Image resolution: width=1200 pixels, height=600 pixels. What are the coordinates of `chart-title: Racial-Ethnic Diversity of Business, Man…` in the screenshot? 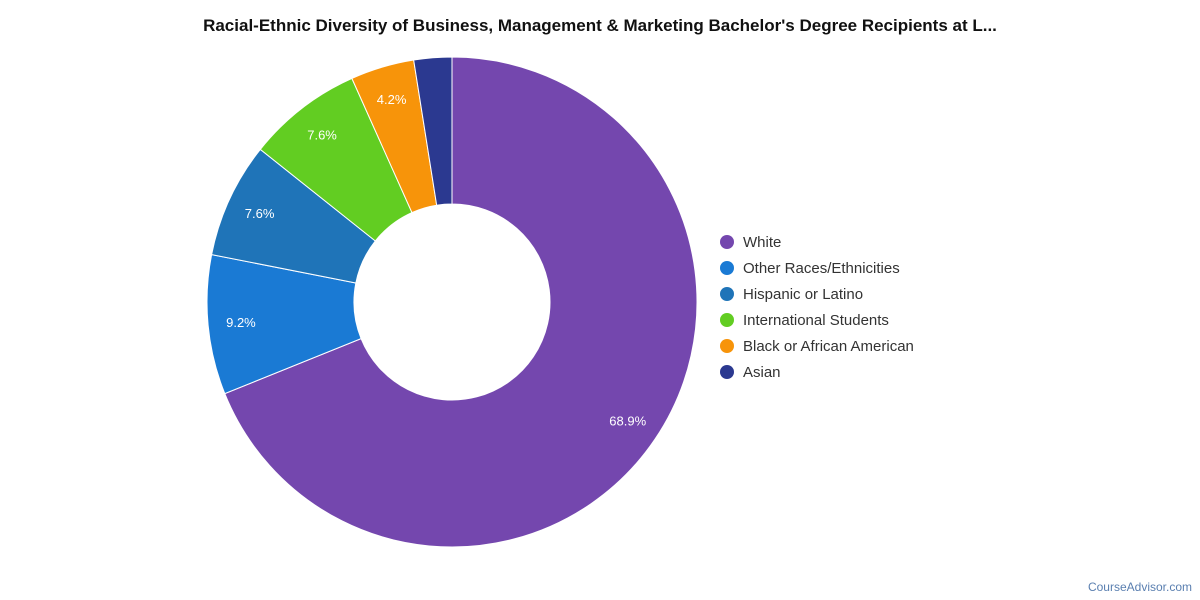 It's located at (600, 25).